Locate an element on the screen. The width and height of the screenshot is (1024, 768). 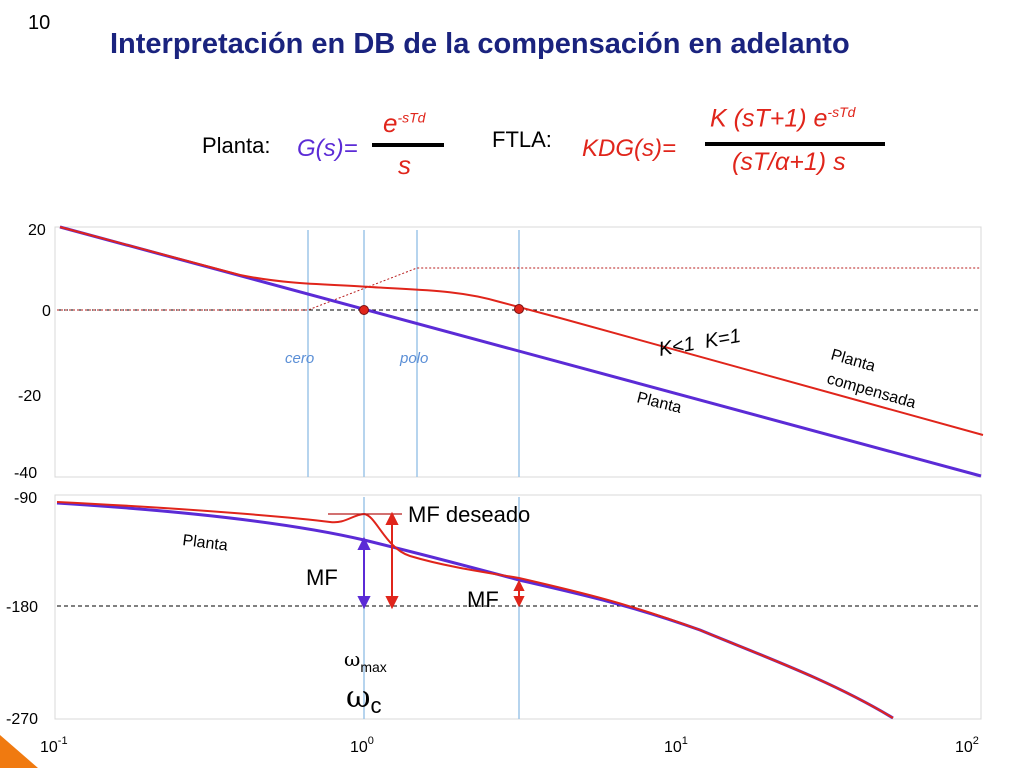
mag-ytick-m20: -20 is located at coordinates (29, 396).